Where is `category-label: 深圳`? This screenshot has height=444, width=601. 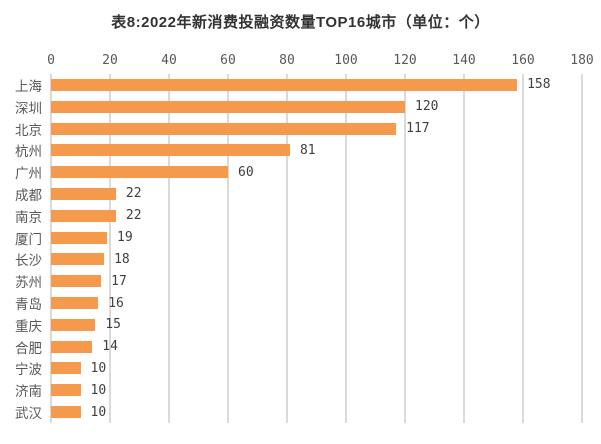
category-label: 深圳 is located at coordinates (28, 108).